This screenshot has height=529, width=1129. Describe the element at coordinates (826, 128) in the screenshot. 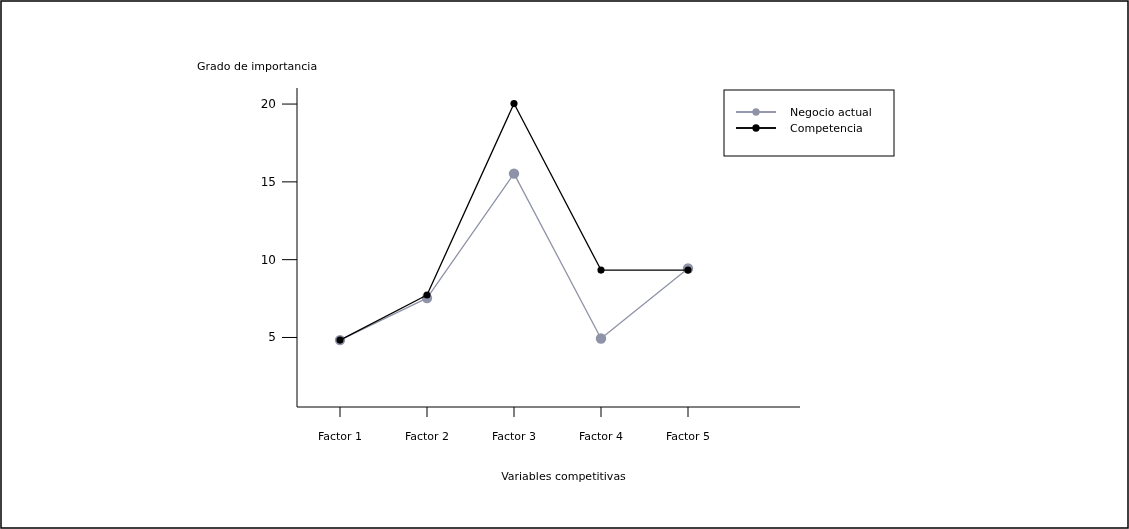

I see `legend-label: Competencia` at that location.